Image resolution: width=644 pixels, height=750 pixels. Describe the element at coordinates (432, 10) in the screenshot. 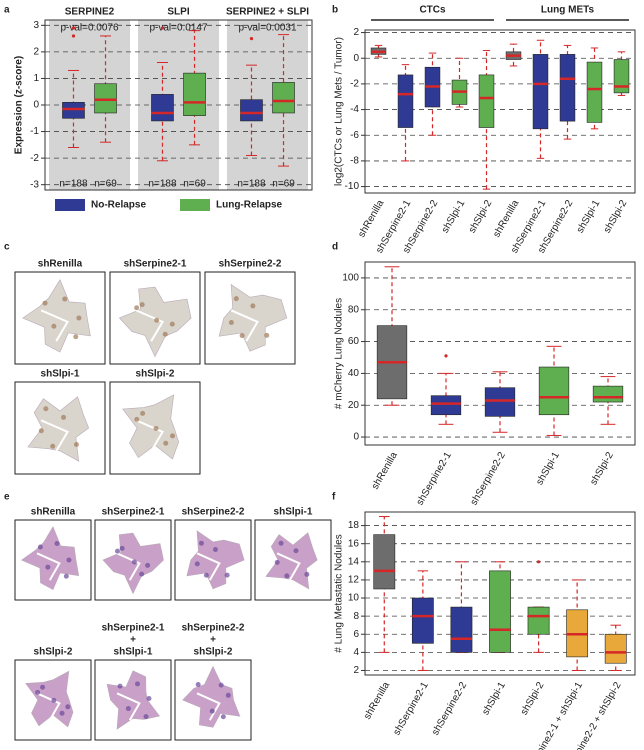

I see `group-title: CTCs` at that location.